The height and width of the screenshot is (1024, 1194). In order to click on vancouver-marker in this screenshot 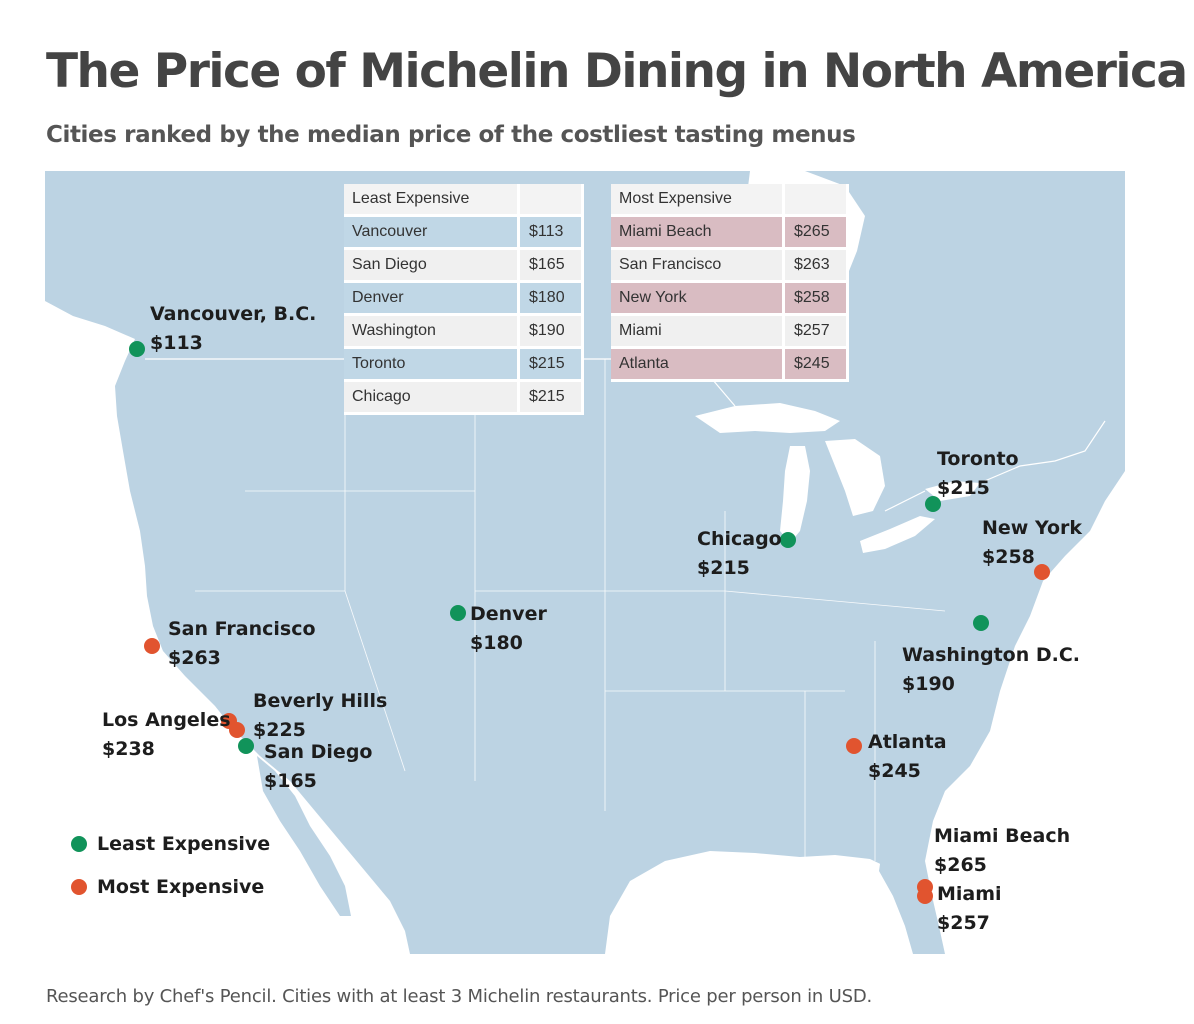, I will do `click(137, 349)`.